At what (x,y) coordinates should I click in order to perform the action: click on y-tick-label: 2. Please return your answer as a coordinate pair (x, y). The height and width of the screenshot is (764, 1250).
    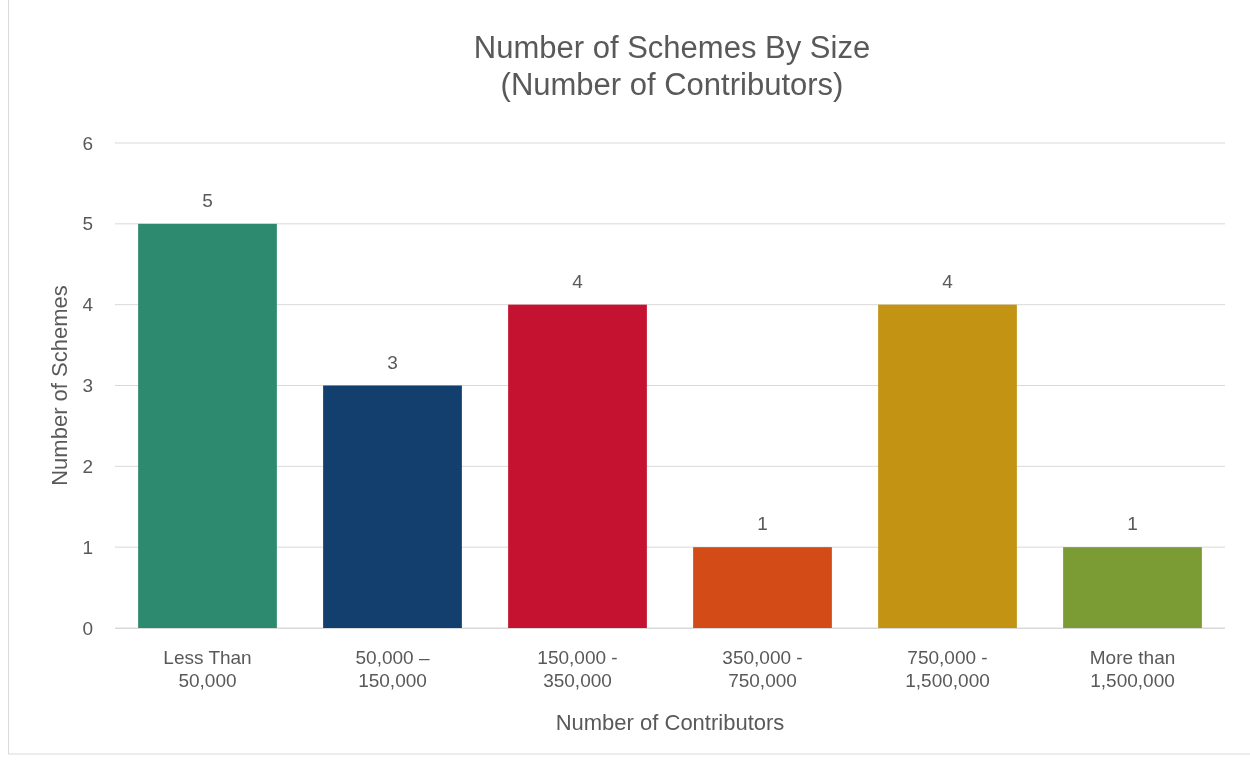
    Looking at the image, I should click on (87, 466).